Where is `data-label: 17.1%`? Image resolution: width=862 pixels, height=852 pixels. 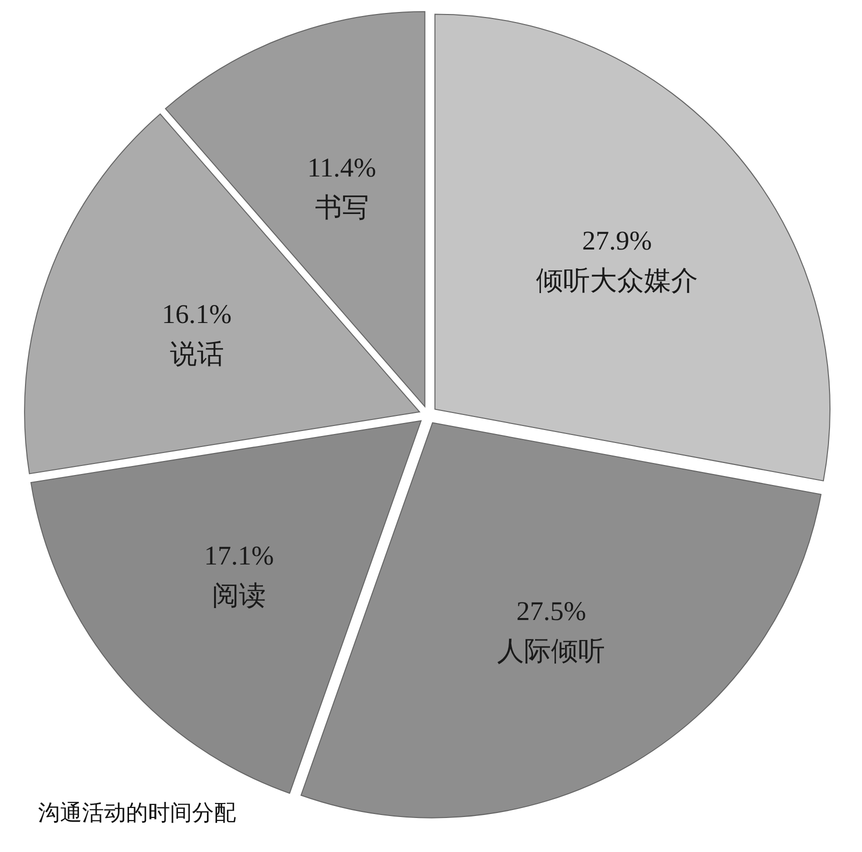 data-label: 17.1% is located at coordinates (239, 555).